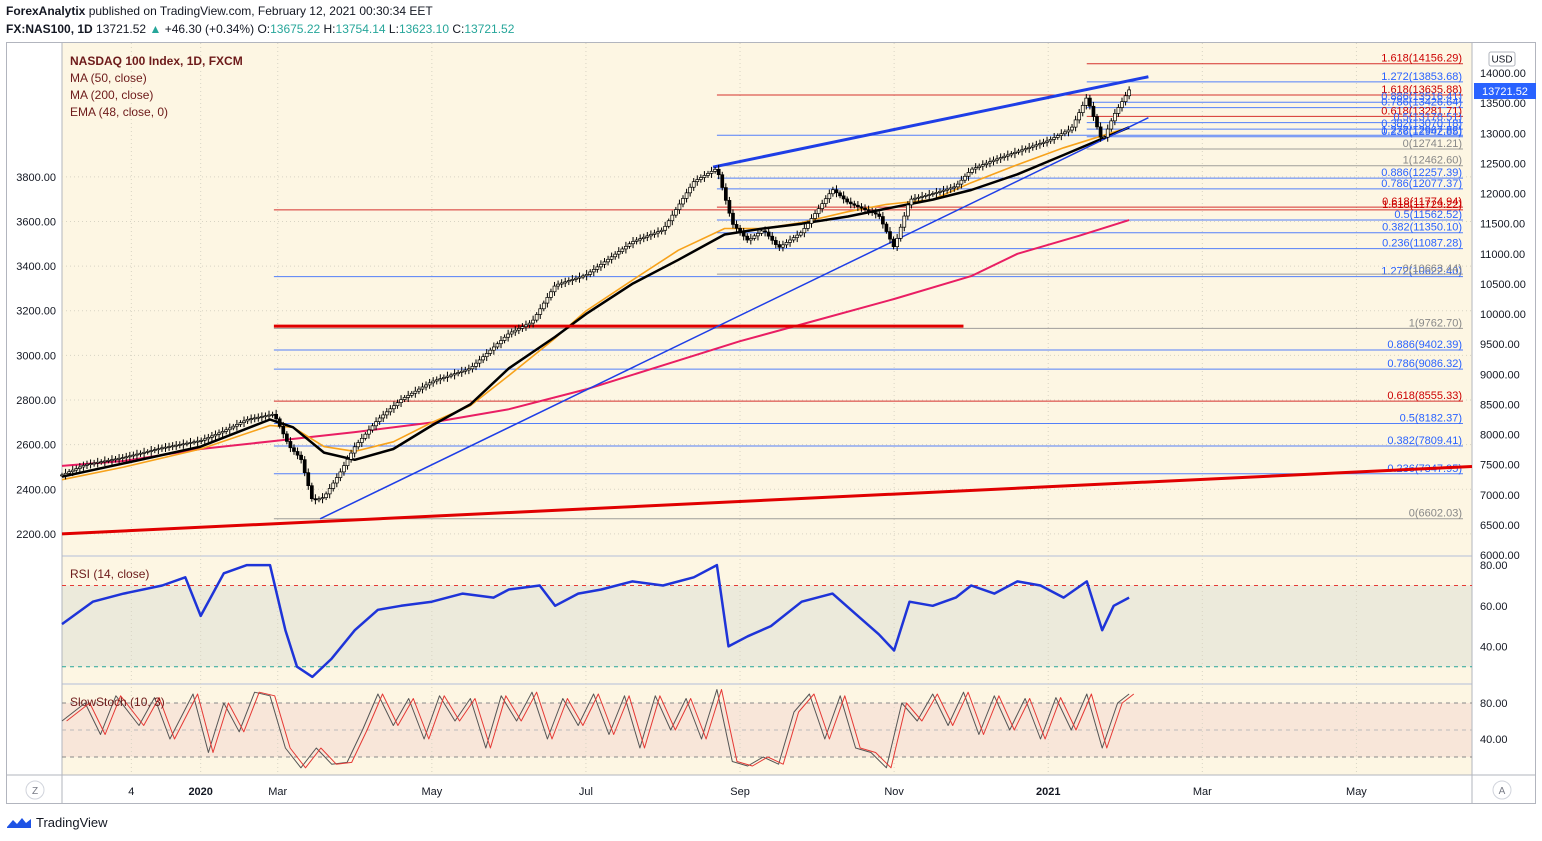 This screenshot has width=1542, height=841. I want to click on right-axis-label: 12000.00, so click(1503, 195).